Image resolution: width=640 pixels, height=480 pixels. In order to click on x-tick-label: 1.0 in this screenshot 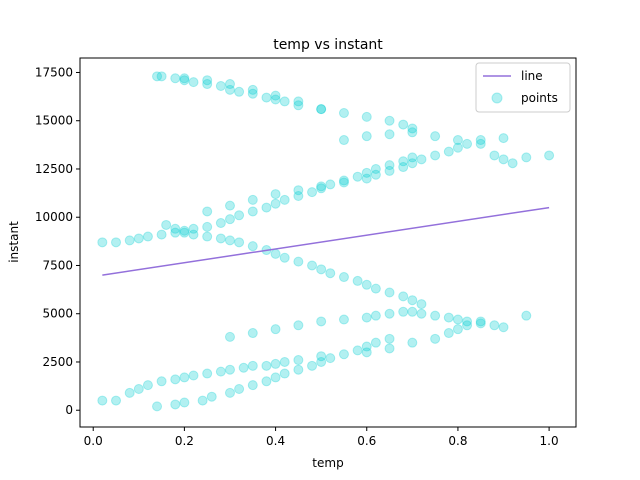, I will do `click(549, 441)`.